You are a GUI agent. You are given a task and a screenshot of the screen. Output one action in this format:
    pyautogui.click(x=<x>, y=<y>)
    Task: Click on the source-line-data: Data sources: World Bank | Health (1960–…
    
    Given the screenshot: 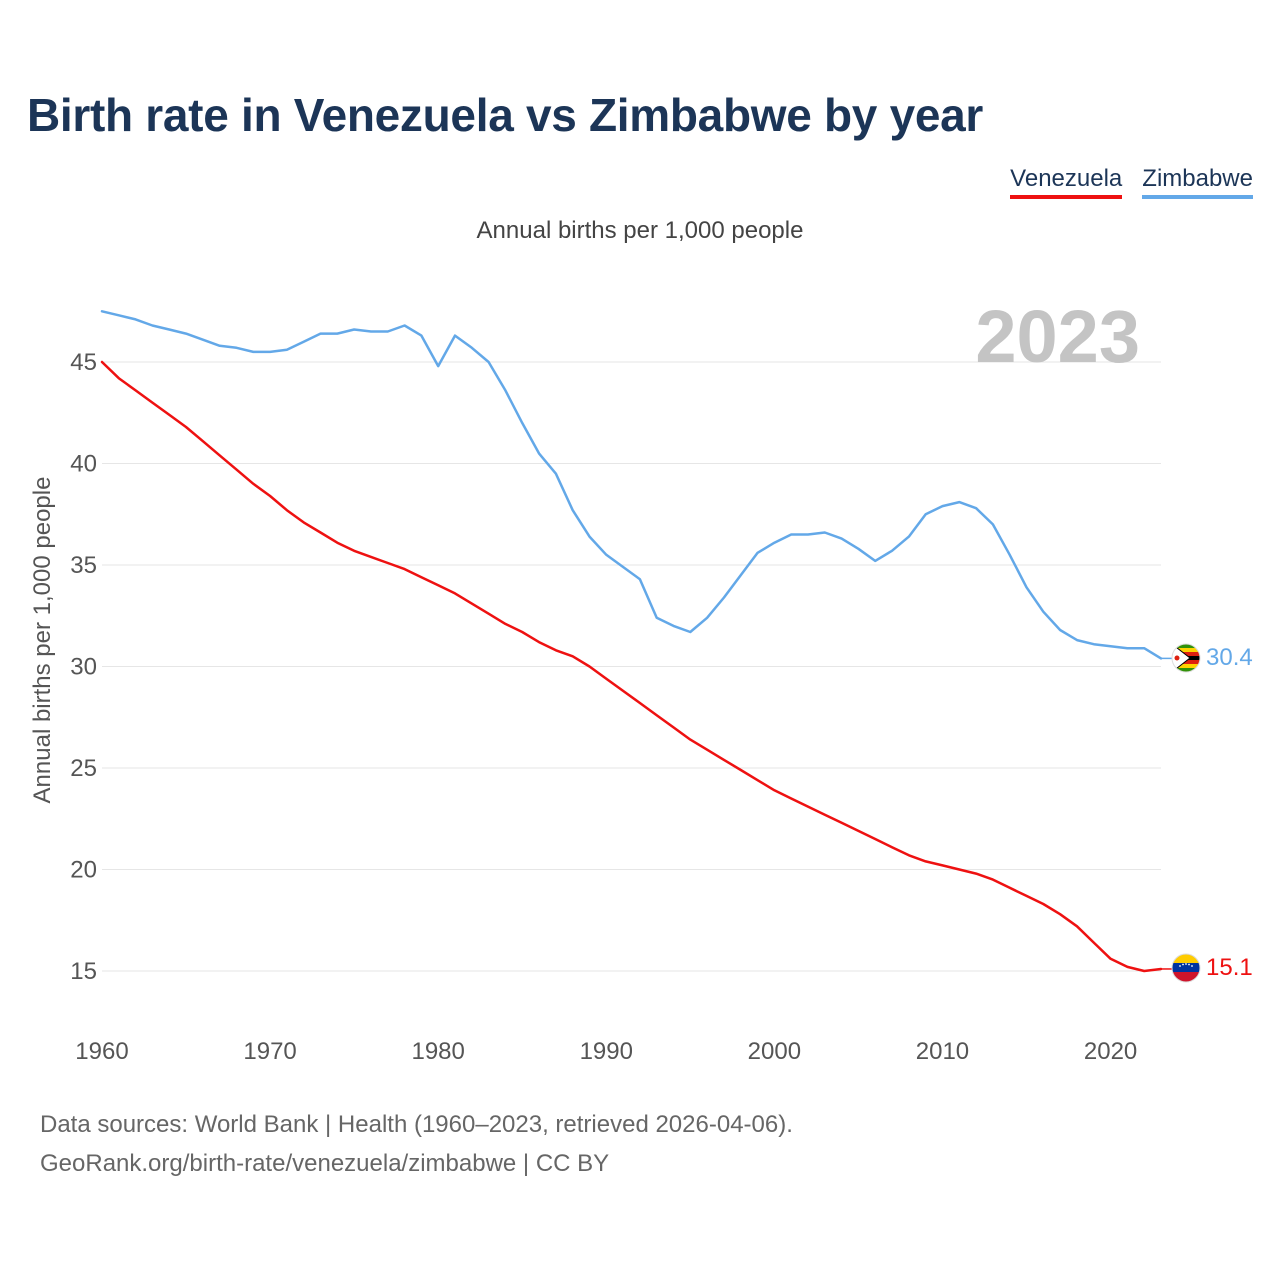 What is the action you would take?
    pyautogui.click(x=416, y=1124)
    